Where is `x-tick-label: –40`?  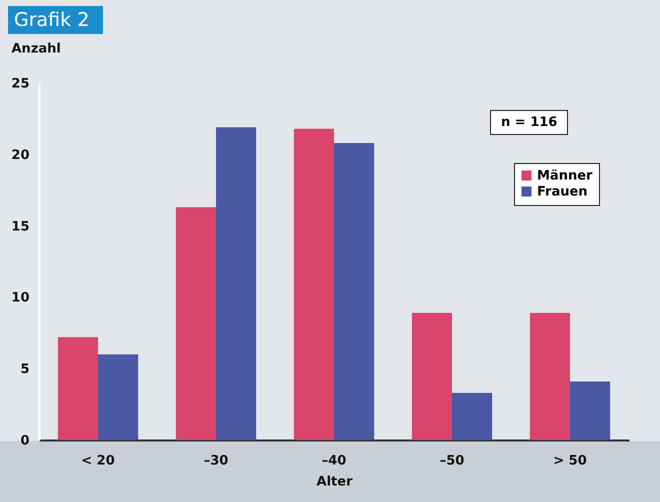 x-tick-label: –40 is located at coordinates (334, 461).